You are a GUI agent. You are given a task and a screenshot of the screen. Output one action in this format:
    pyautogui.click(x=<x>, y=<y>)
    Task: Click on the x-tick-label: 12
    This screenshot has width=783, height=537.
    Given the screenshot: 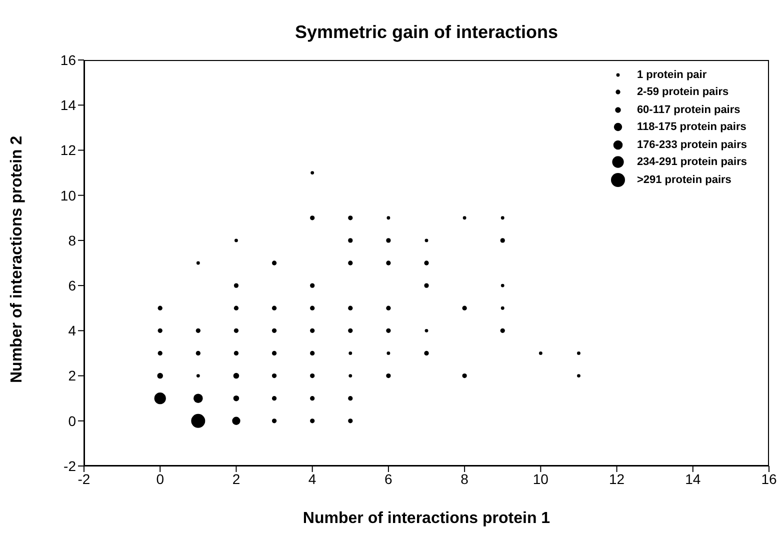 What is the action you would take?
    pyautogui.click(x=616, y=478)
    